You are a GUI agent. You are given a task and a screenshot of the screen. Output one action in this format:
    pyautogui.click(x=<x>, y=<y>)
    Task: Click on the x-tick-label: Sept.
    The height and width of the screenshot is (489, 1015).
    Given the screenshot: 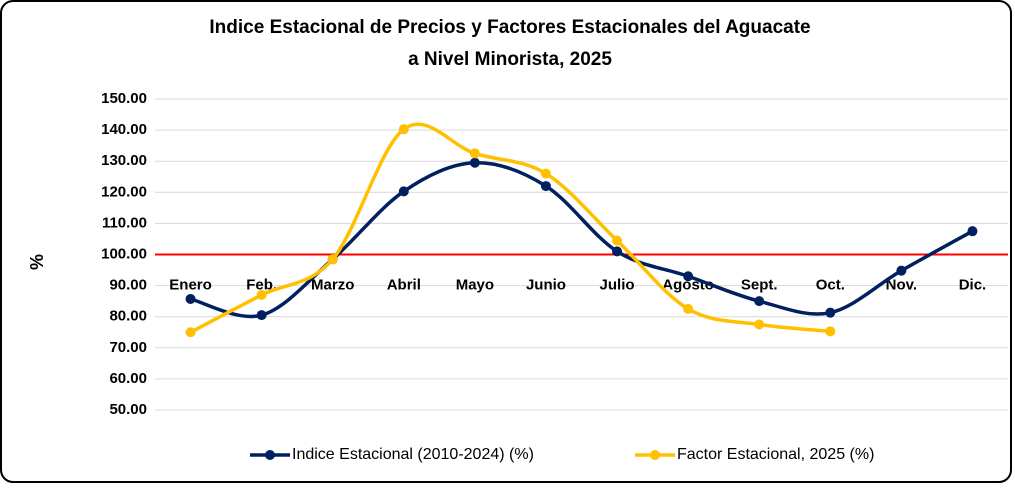 What is the action you would take?
    pyautogui.click(x=759, y=284)
    